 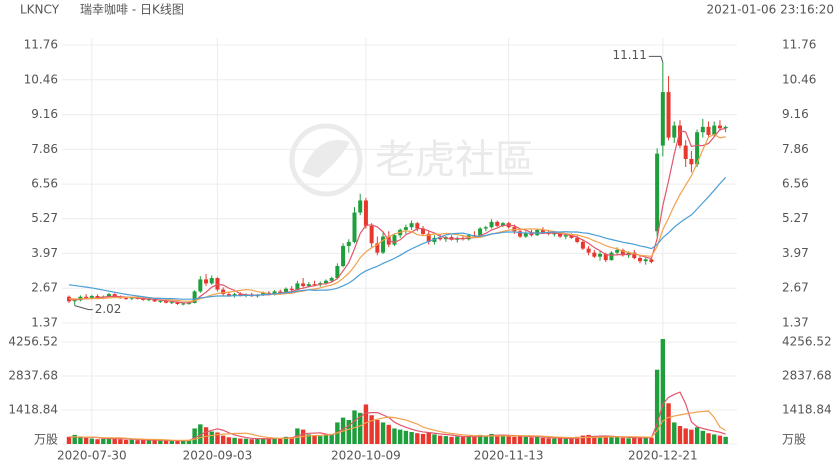 What do you see at coordinates (663, 456) in the screenshot?
I see `x-tick-label: 2020-12-21` at bounding box center [663, 456].